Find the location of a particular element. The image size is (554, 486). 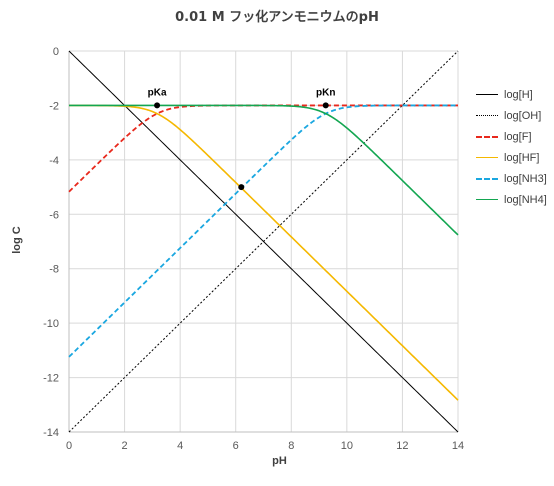

y-tick-label: -2 is located at coordinates (54, 106).